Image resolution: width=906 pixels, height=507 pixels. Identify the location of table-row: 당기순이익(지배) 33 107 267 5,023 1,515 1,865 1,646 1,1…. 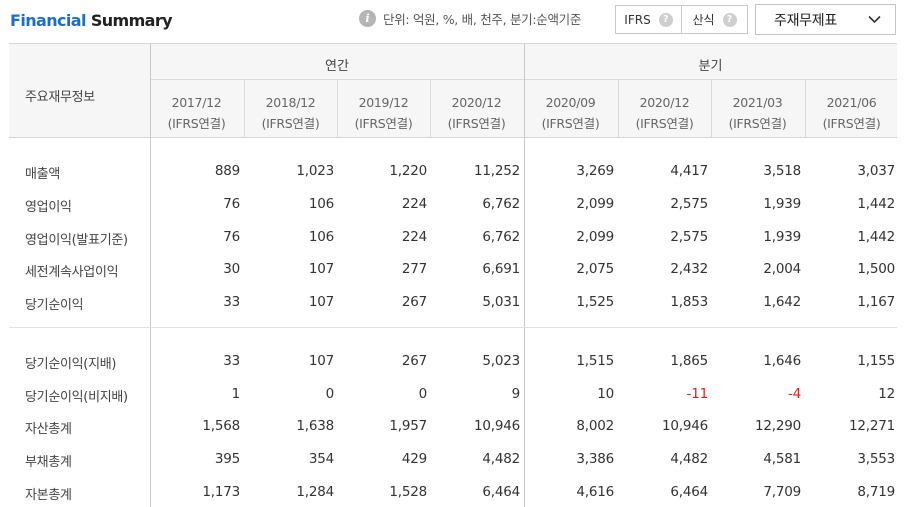
(453, 361).